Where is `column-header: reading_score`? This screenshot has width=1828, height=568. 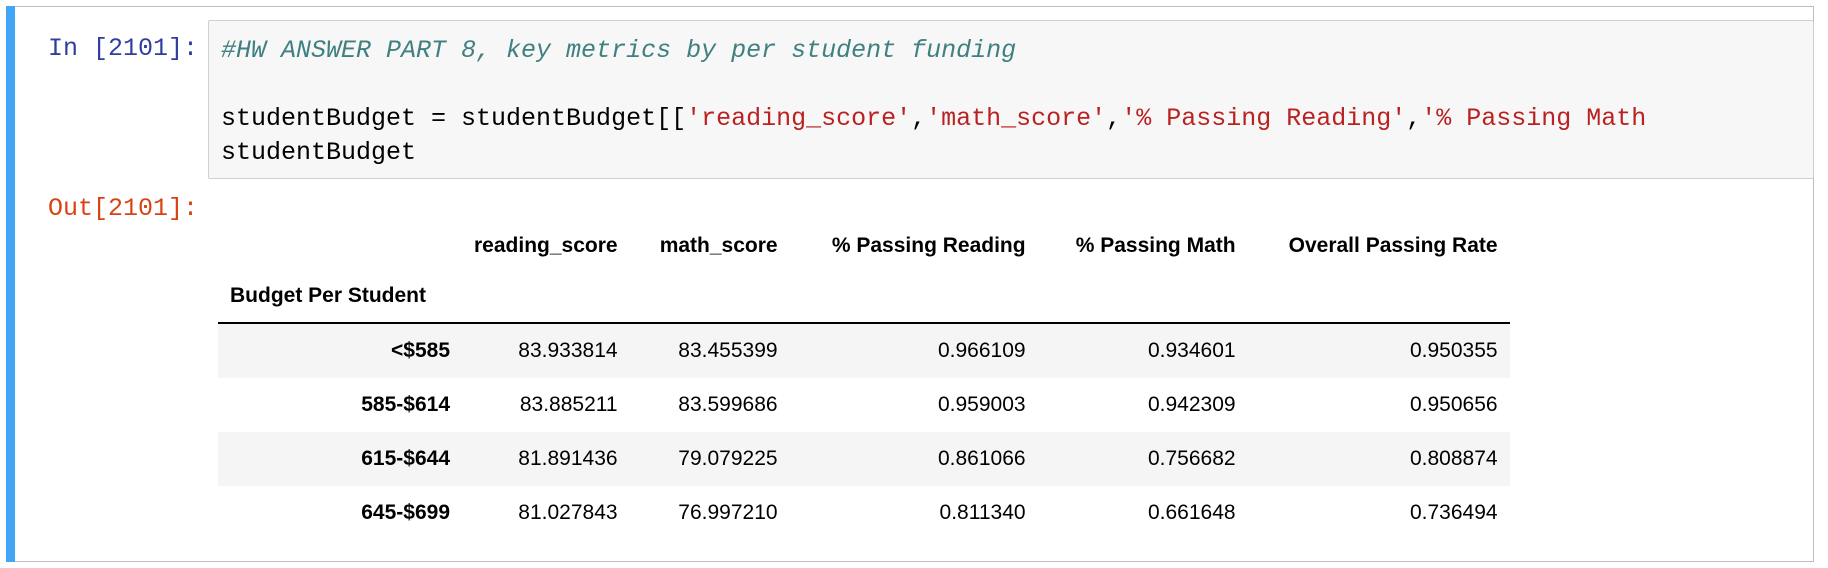 column-header: reading_score is located at coordinates (546, 245).